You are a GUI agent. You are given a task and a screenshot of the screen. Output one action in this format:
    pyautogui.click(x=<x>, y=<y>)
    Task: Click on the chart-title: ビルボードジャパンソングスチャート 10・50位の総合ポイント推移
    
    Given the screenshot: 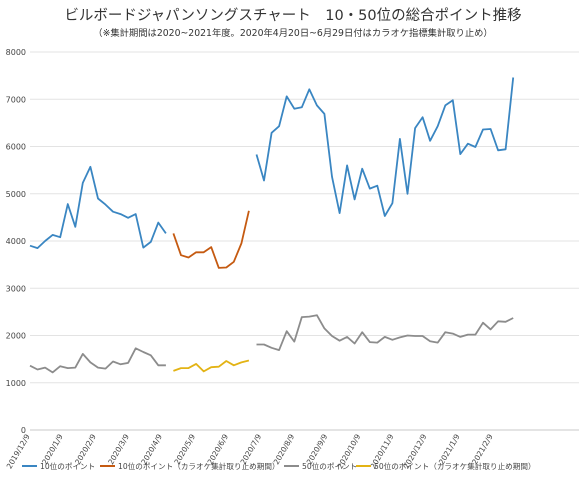 What is the action you would take?
    pyautogui.click(x=293, y=16)
    